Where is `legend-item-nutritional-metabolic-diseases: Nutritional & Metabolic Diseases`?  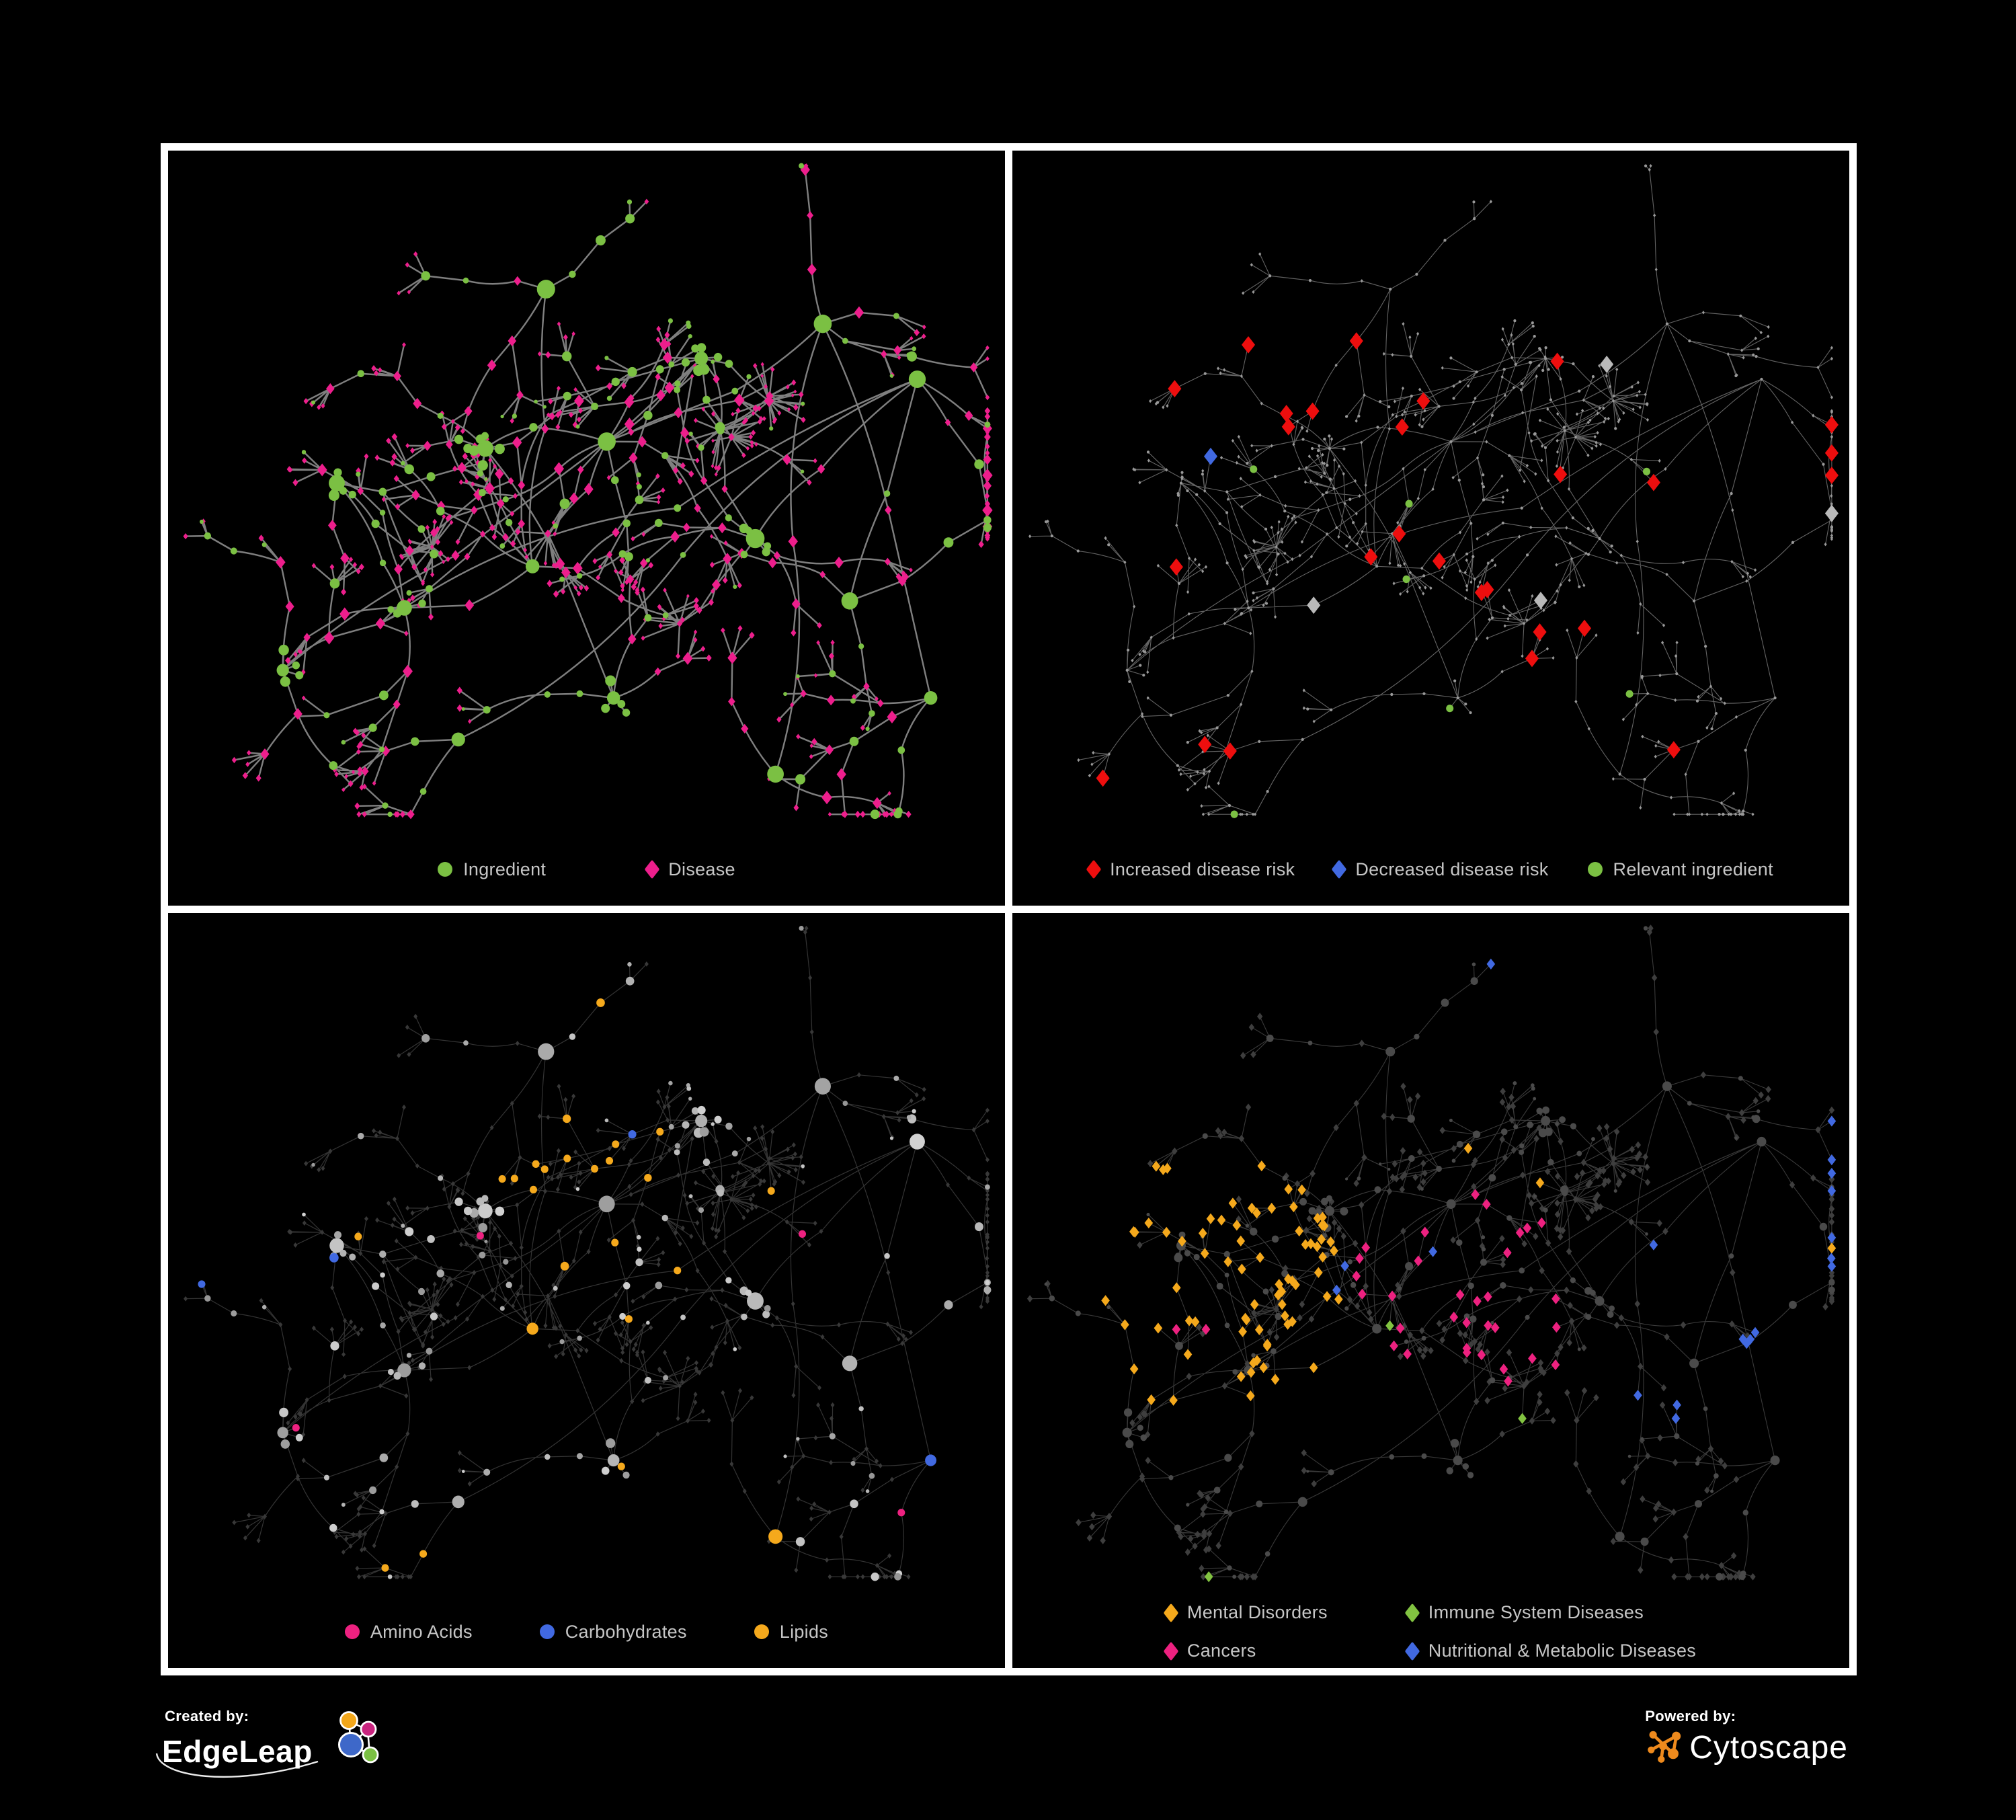
legend-item-nutritional-metabolic-diseases: Nutritional & Metabolic Diseases is located at coordinates (1550, 1650).